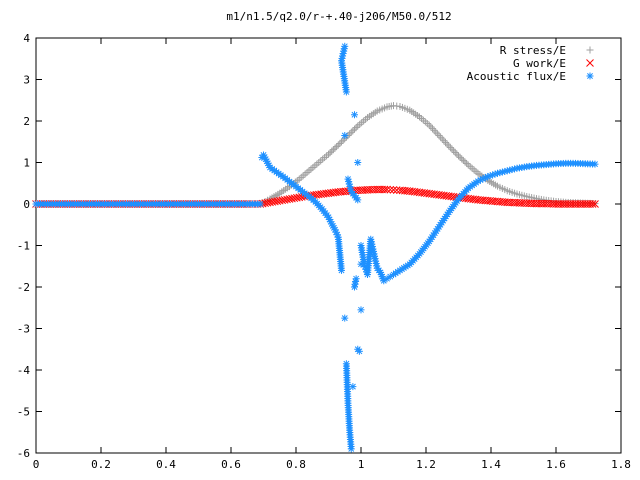 The image size is (640, 480). Describe the element at coordinates (26, 163) in the screenshot. I see `y-tick-label: 1` at that location.